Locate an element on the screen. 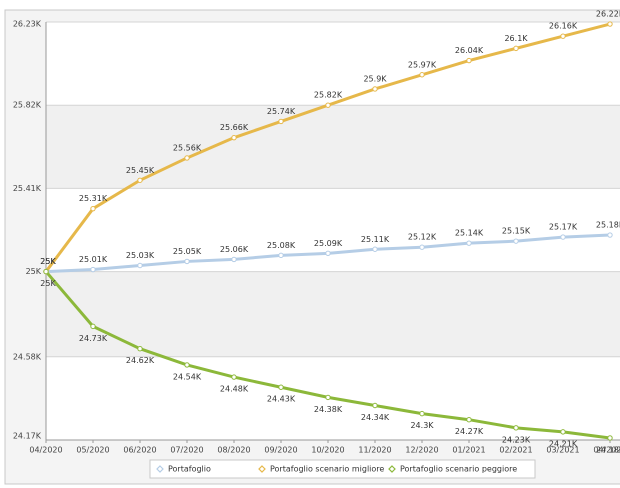 The image size is (620, 488). data-label: 26.04K is located at coordinates (469, 50).